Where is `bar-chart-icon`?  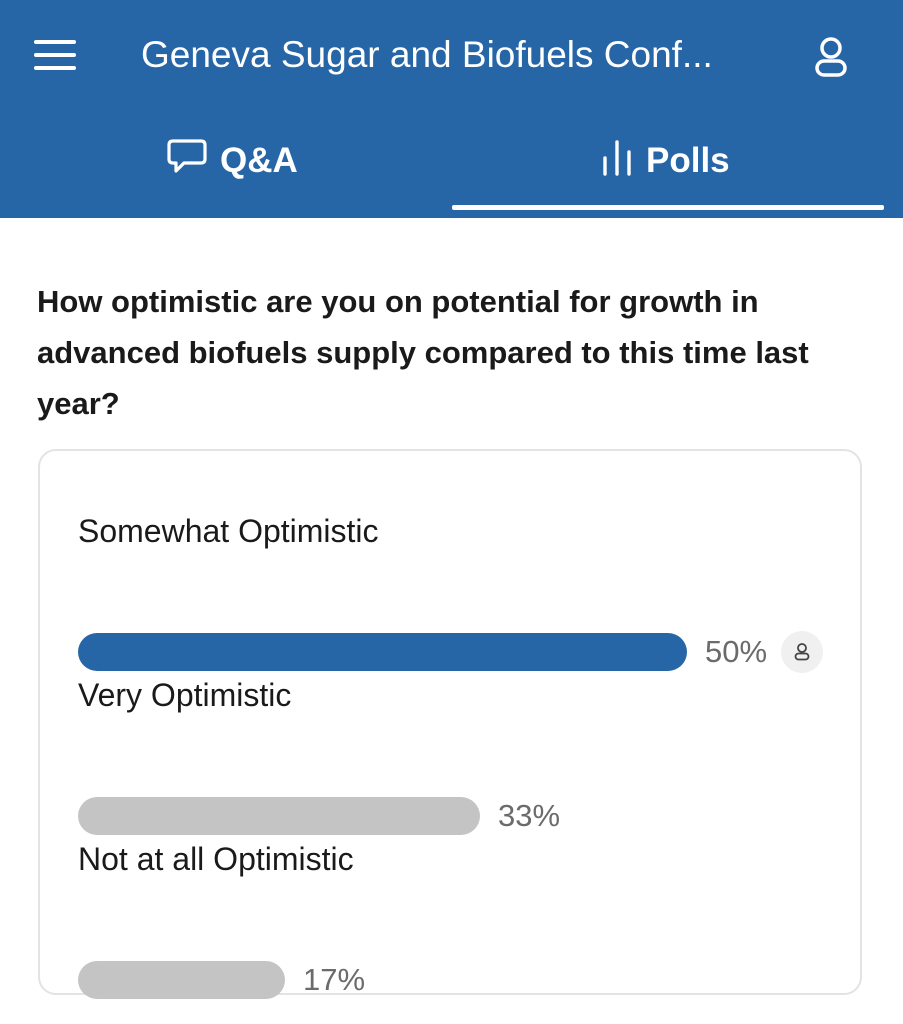
bar-chart-icon is located at coordinates (617, 161).